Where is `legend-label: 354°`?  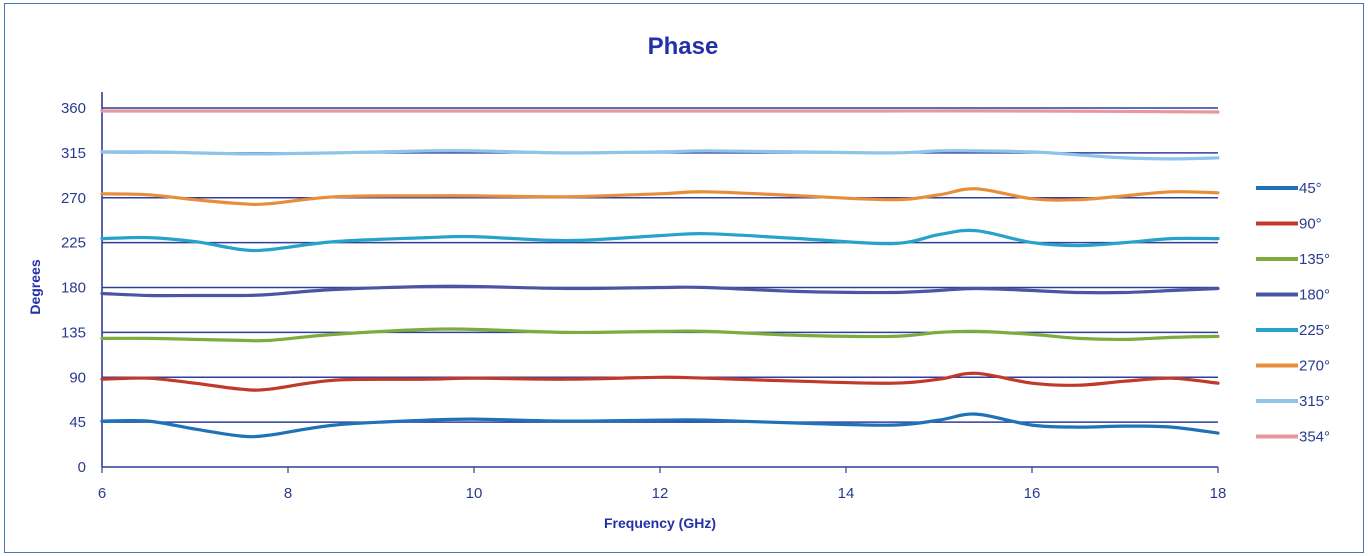
legend-label: 354° is located at coordinates (1314, 437).